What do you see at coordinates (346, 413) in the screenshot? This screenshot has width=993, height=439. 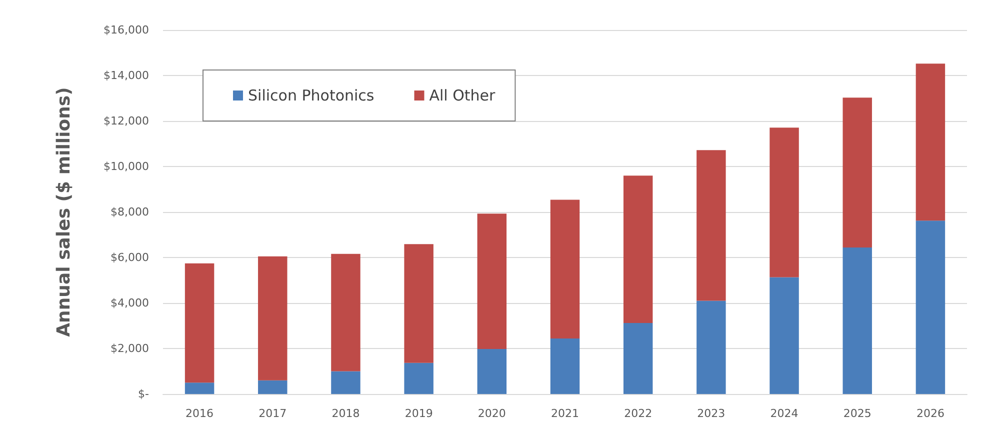 I see `x-tick-label: 2018` at bounding box center [346, 413].